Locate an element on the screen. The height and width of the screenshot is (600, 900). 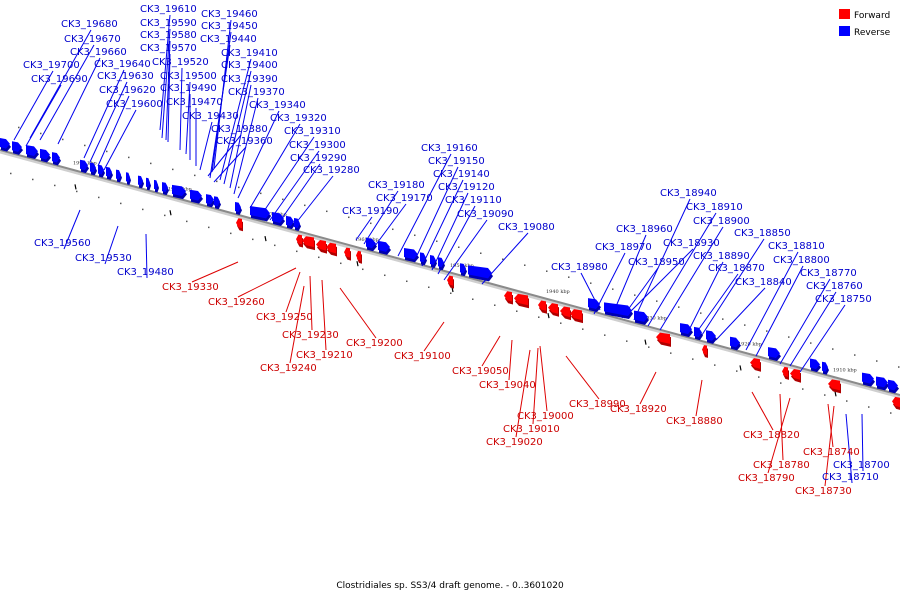
gene-label-ck3-19570: CK3_19570 is located at coordinates (168, 48).